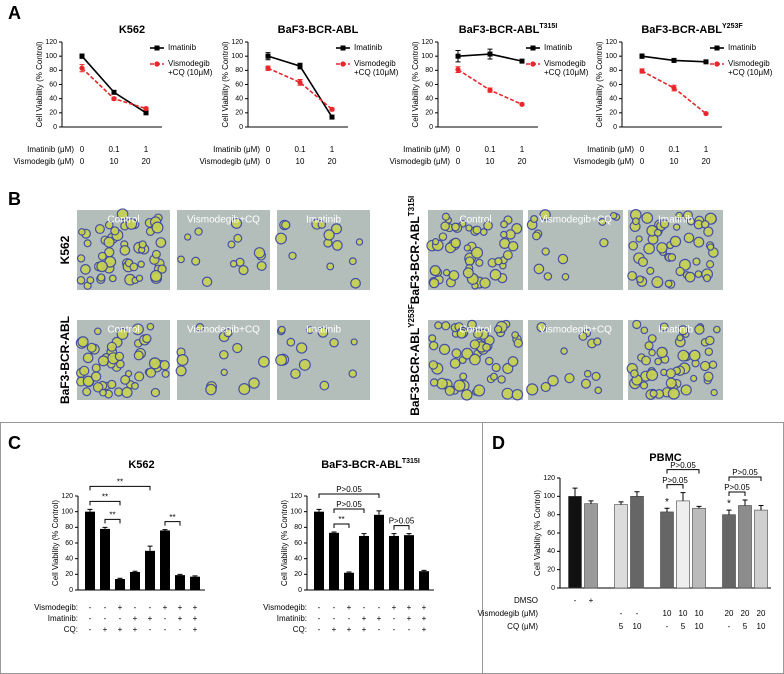  Describe the element at coordinates (675, 330) in the screenshot. I see `micrograph-label: Imatinib` at that location.